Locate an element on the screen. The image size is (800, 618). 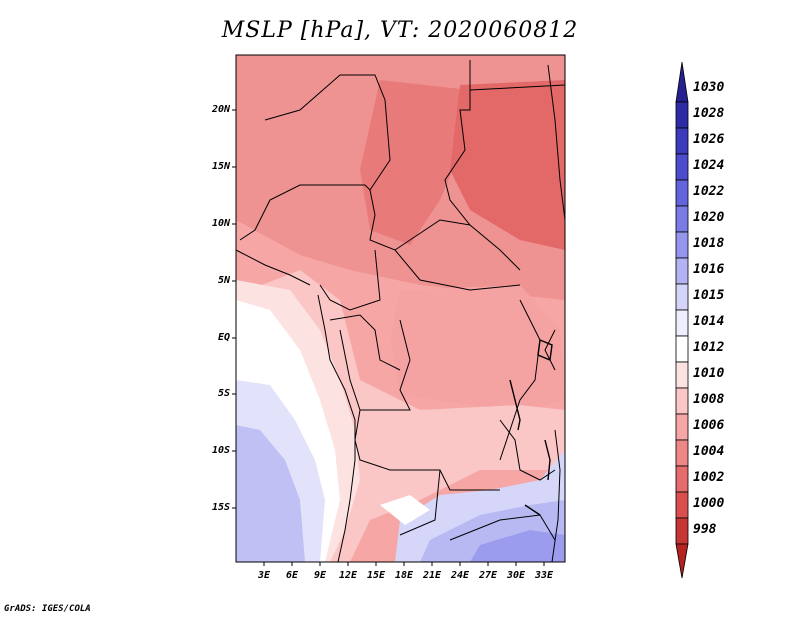
lake-kariba is located at coordinates (532, 510).